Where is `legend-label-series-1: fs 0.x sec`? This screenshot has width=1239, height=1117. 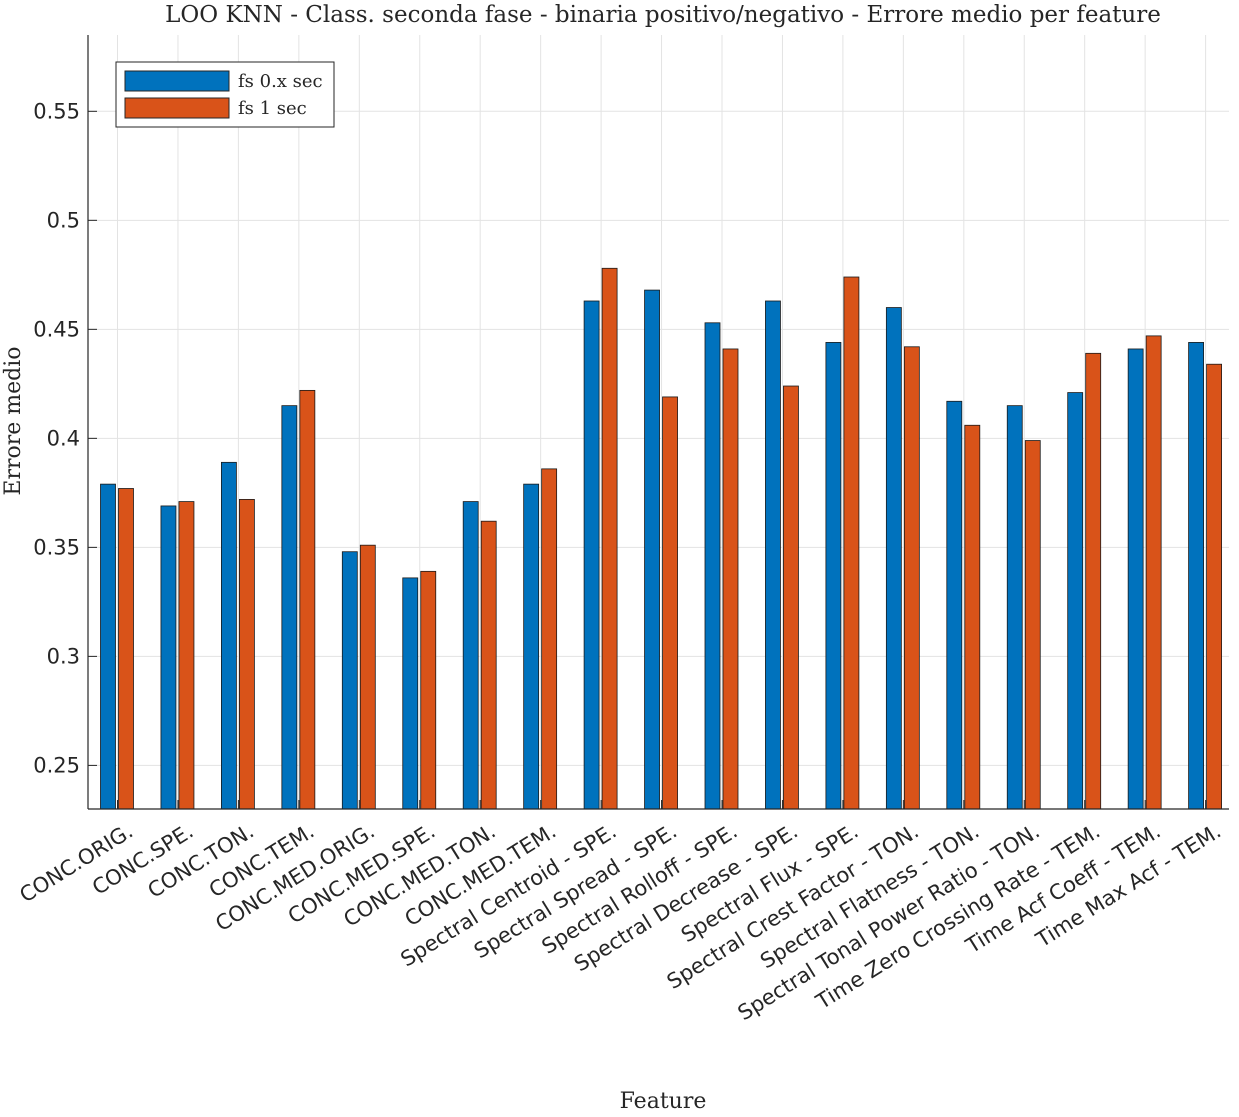
legend-label-series-1: fs 0.x sec is located at coordinates (280, 81).